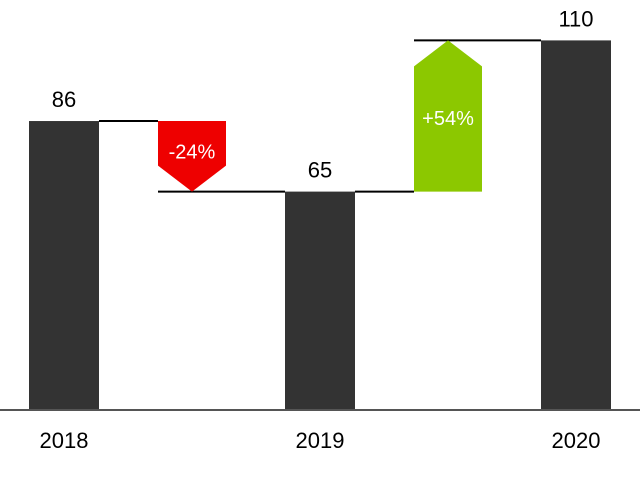 This screenshot has height=480, width=640. I want to click on bar-2019, so click(320, 300).